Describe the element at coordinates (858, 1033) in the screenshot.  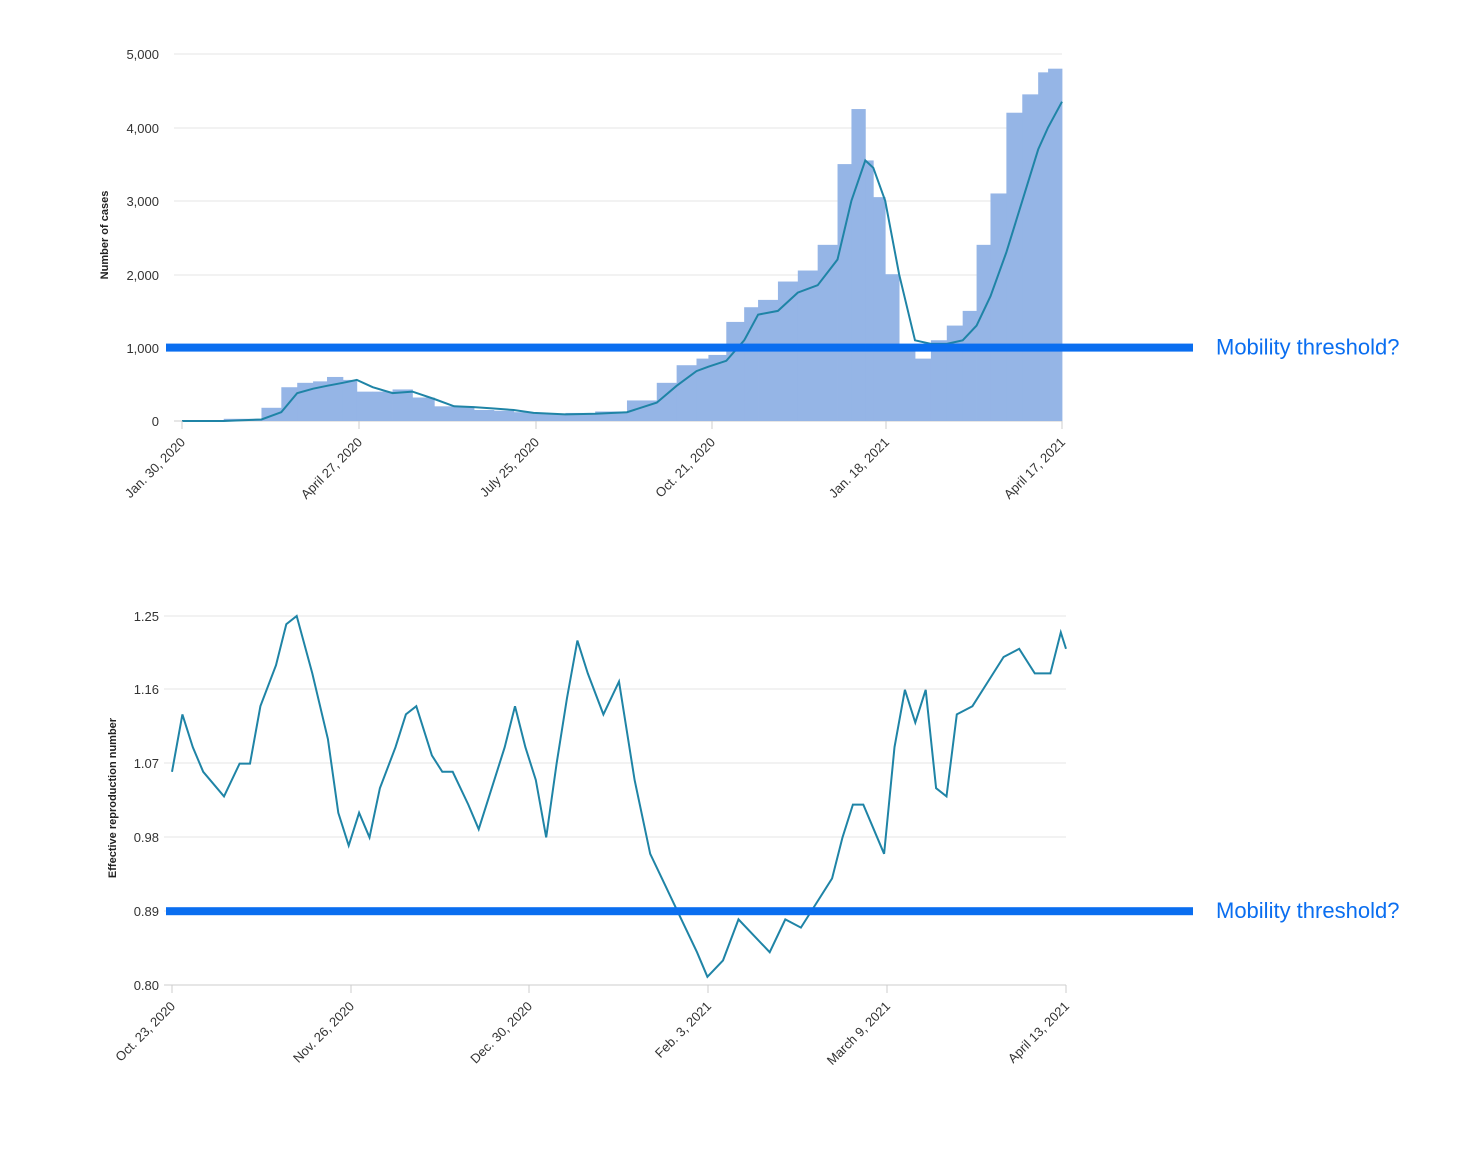
I see `c2-x-tick-label: March 9, 2021` at that location.